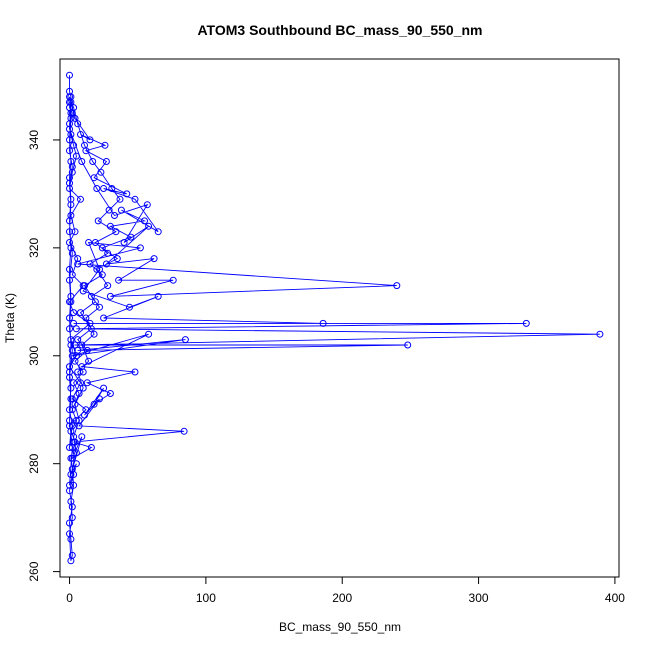  What do you see at coordinates (69, 598) in the screenshot?
I see `x-tick-label: 0` at bounding box center [69, 598].